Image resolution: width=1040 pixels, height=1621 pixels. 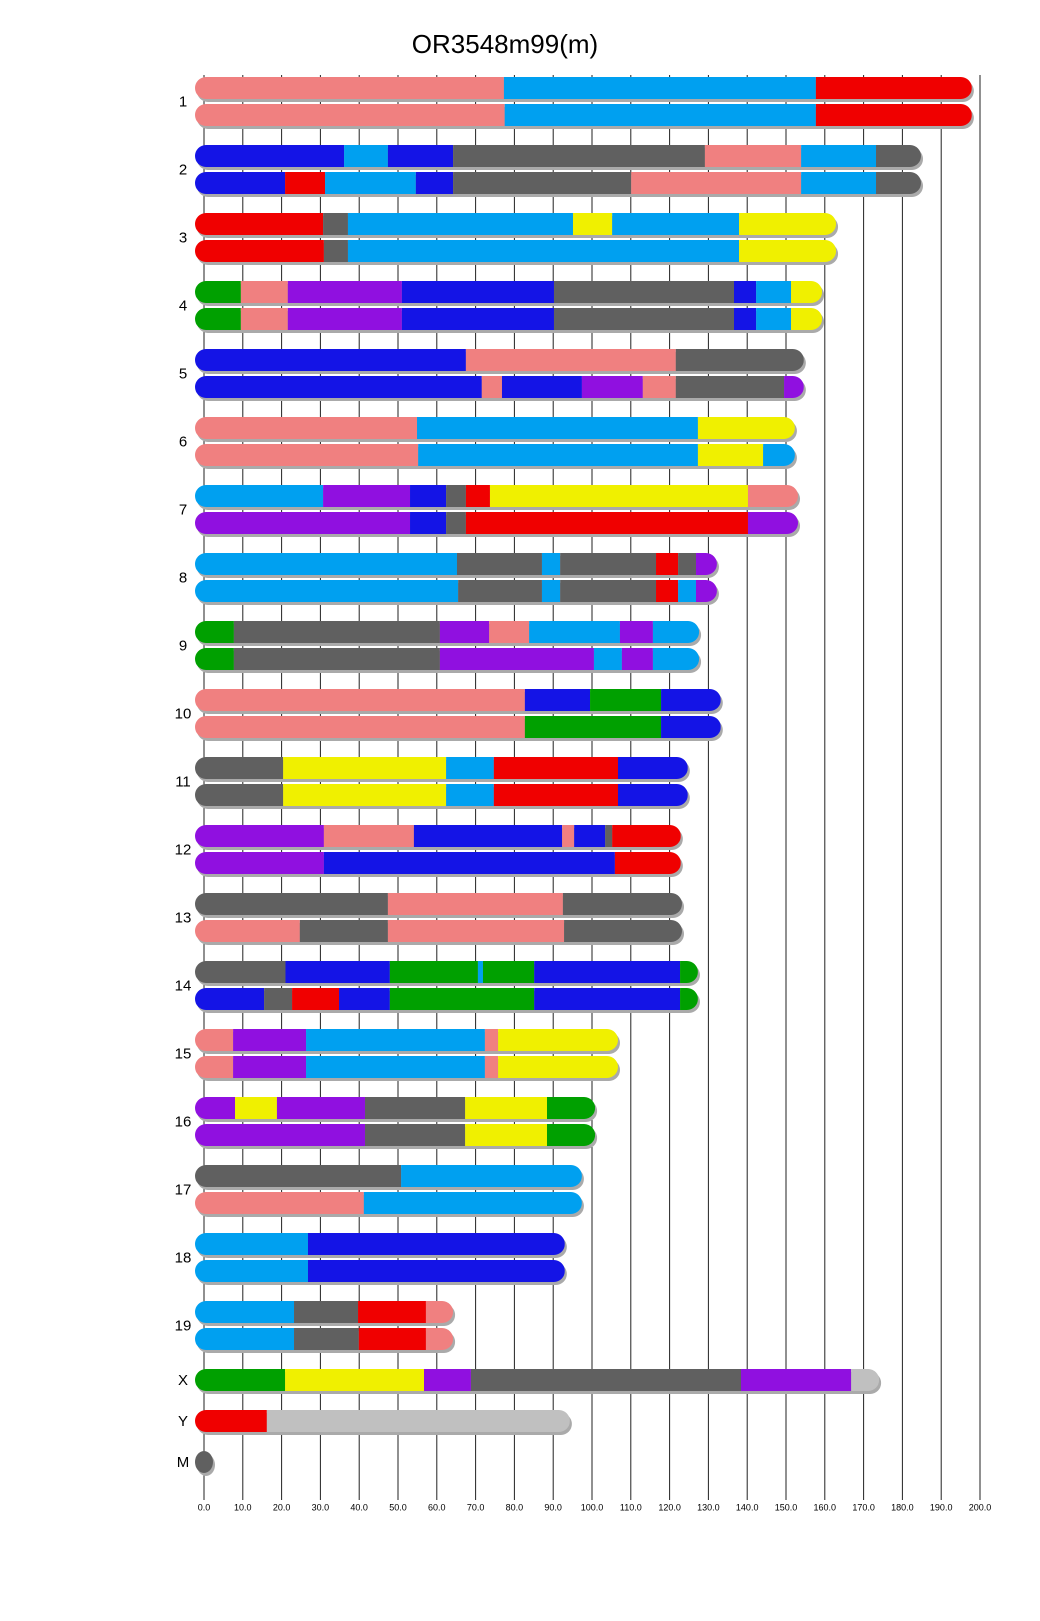 I want to click on chromosome-label: 9, so click(x=183, y=645).